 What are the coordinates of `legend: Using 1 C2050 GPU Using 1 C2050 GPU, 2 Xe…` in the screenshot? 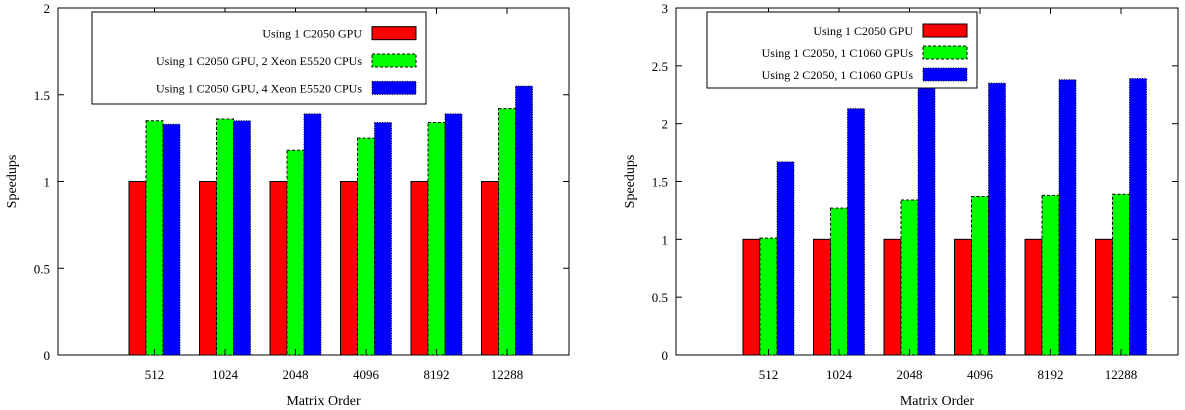 It's located at (259, 58).